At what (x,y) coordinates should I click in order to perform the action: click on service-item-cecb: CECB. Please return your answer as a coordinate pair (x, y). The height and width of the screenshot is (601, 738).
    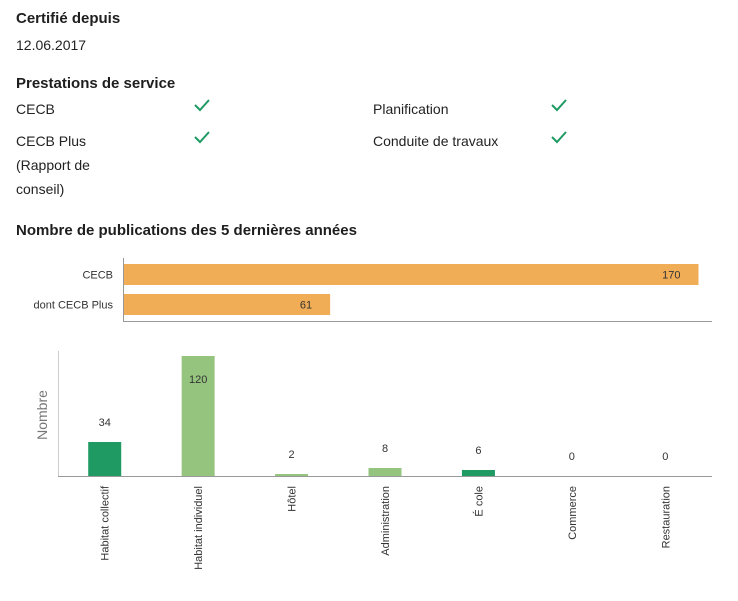
    Looking at the image, I should click on (35, 109).